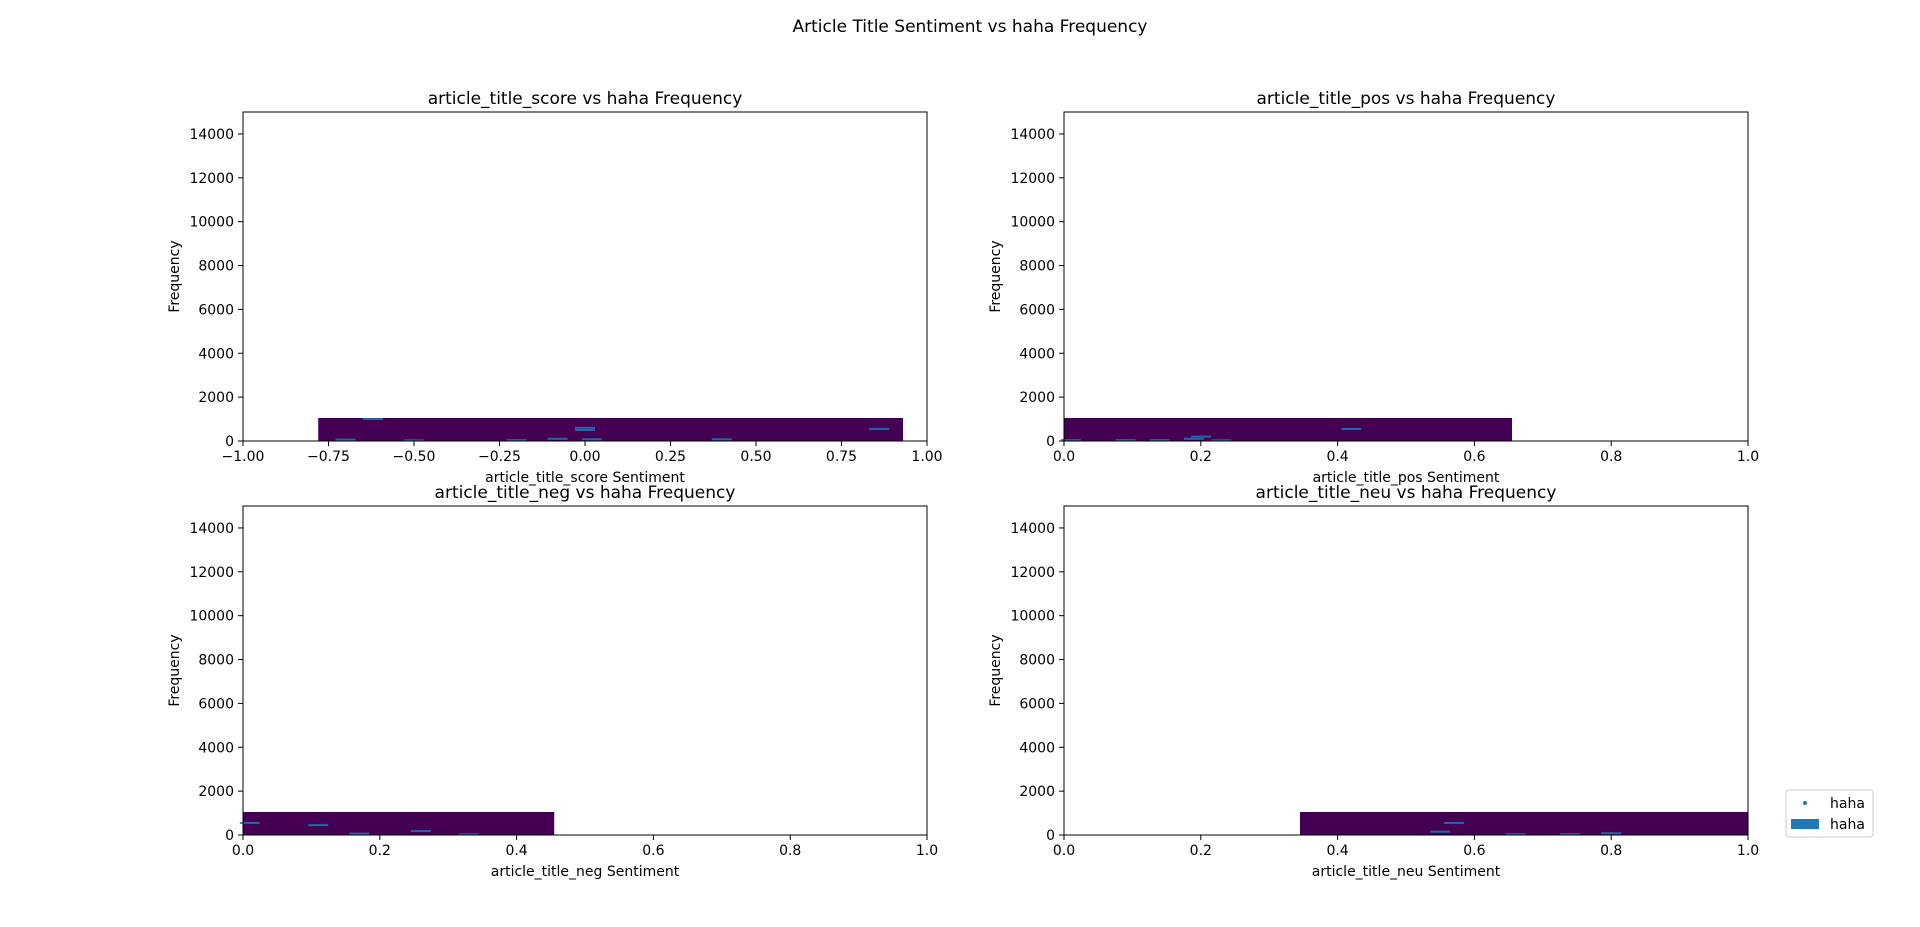 The height and width of the screenshot is (927, 1920). Describe the element at coordinates (1406, 99) in the screenshot. I see `subplot-title: article_title_pos vs haha Frequency` at that location.